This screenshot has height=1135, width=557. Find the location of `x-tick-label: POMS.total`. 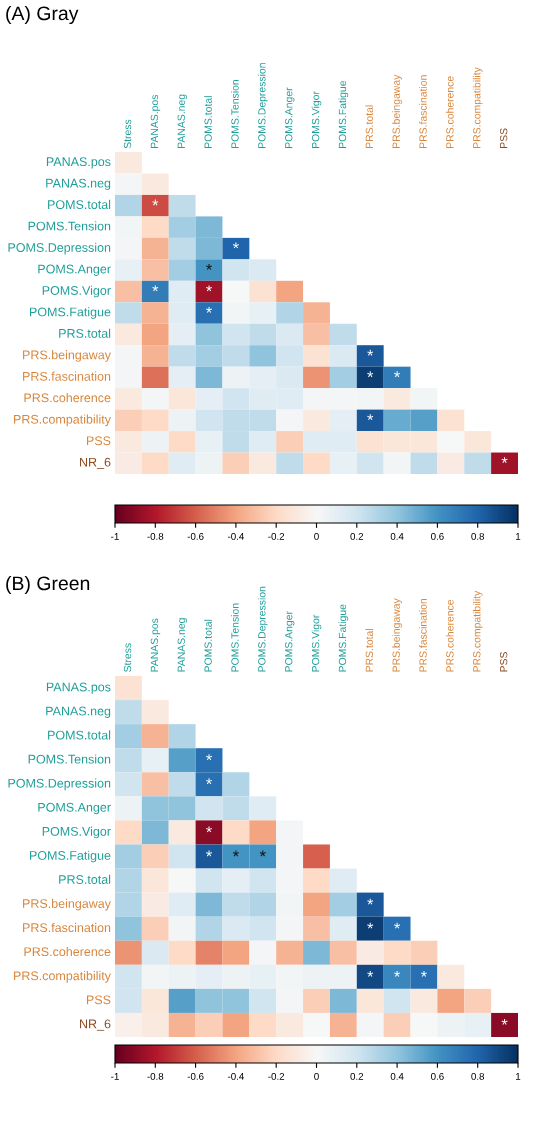

x-tick-label: POMS.total is located at coordinates (208, 645).